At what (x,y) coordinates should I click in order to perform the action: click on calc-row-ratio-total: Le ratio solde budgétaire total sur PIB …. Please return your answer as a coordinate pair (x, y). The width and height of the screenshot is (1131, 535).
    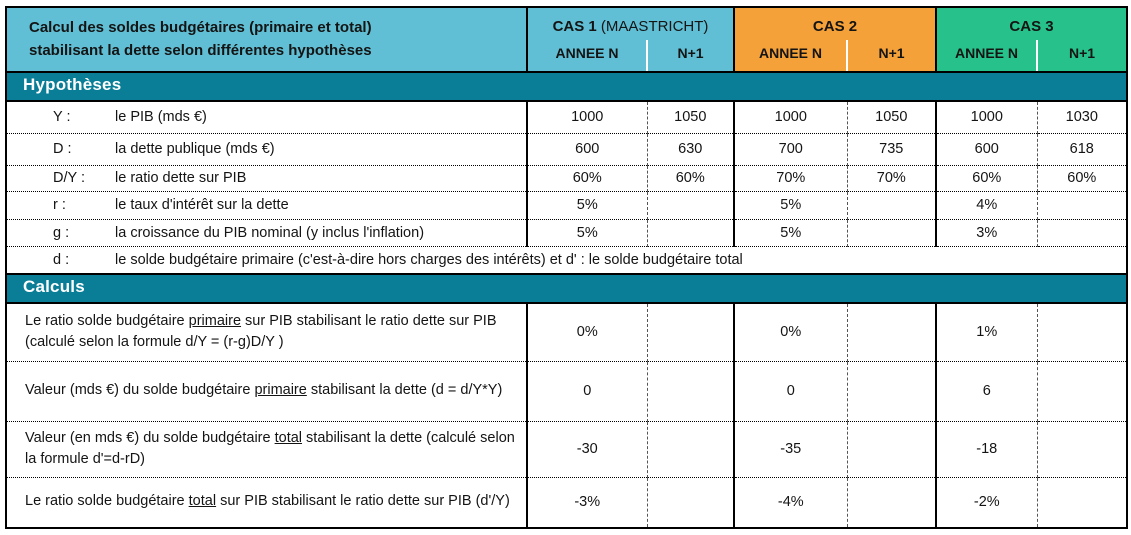
    Looking at the image, I should click on (567, 502).